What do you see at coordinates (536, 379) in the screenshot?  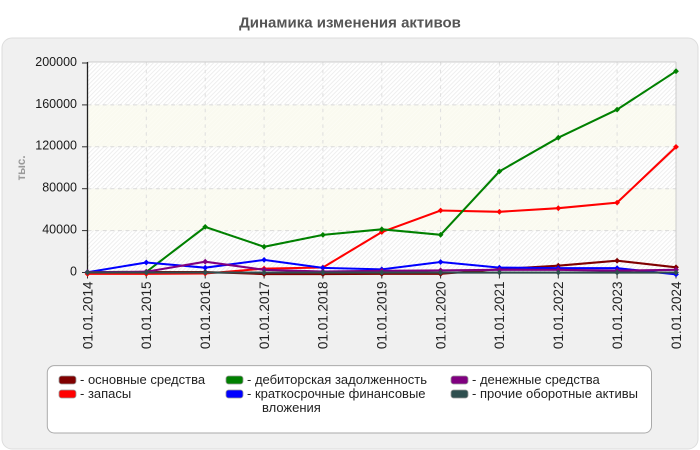 I see `svg-text: - денежные средства` at bounding box center [536, 379].